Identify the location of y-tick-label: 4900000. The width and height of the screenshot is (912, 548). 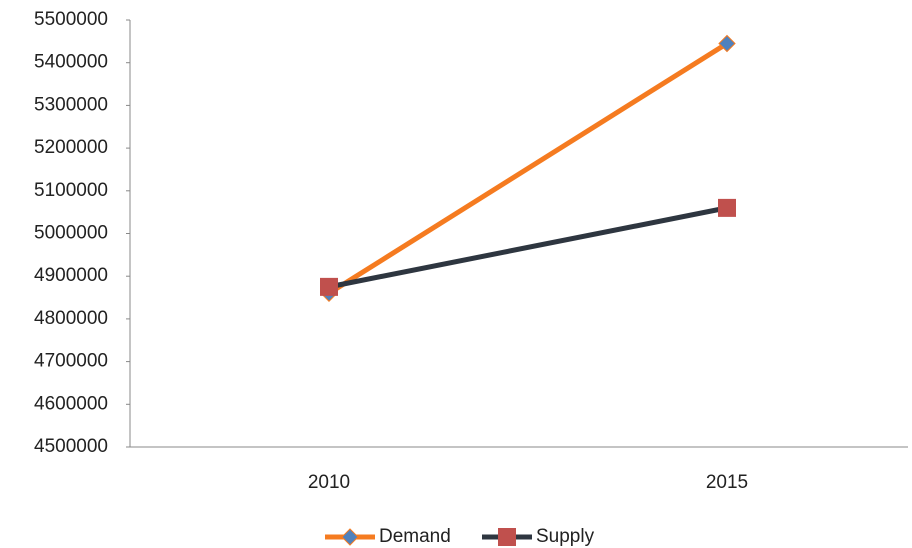
(71, 275).